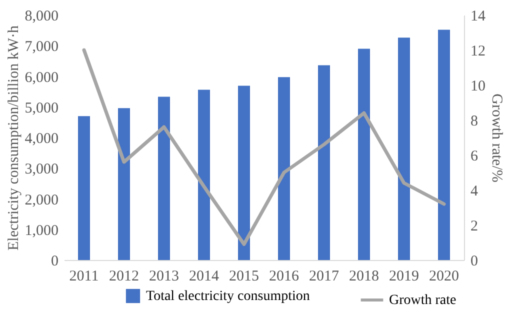 The width and height of the screenshot is (520, 330). Describe the element at coordinates (474, 122) in the screenshot. I see `y2-tick-label: 8` at that location.